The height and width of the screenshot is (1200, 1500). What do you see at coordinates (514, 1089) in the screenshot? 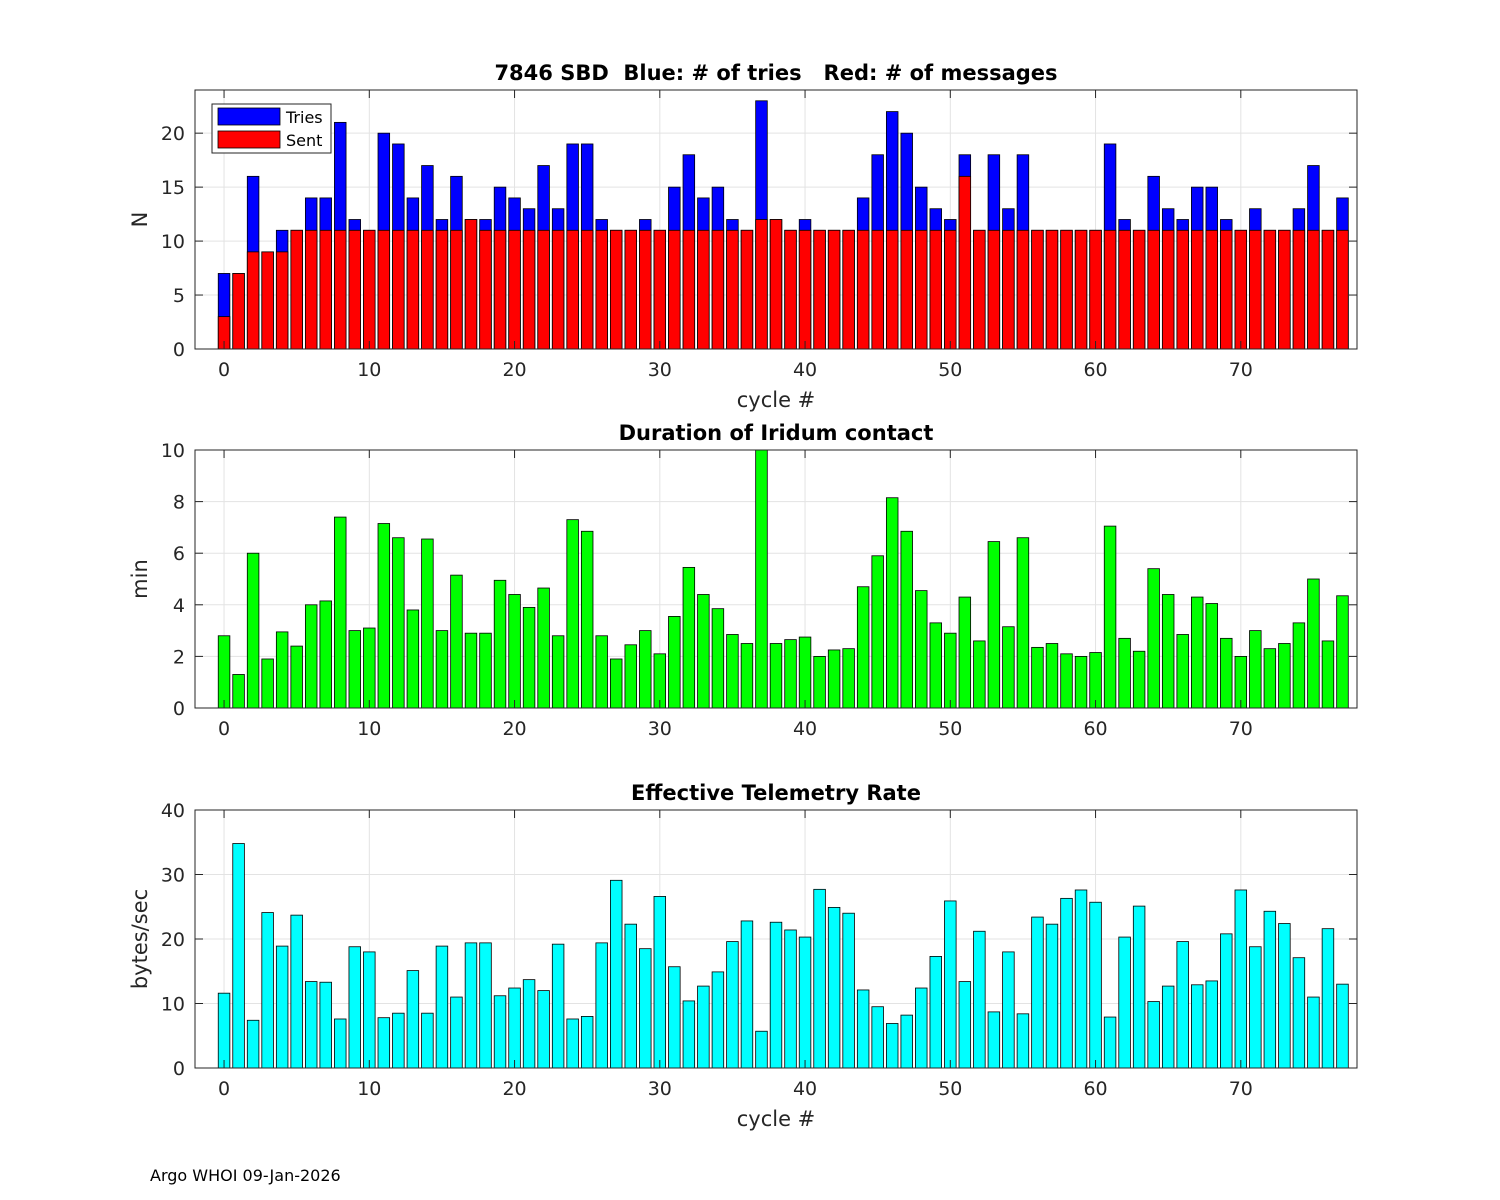
I see `x-tick-label: 20` at bounding box center [514, 1089].